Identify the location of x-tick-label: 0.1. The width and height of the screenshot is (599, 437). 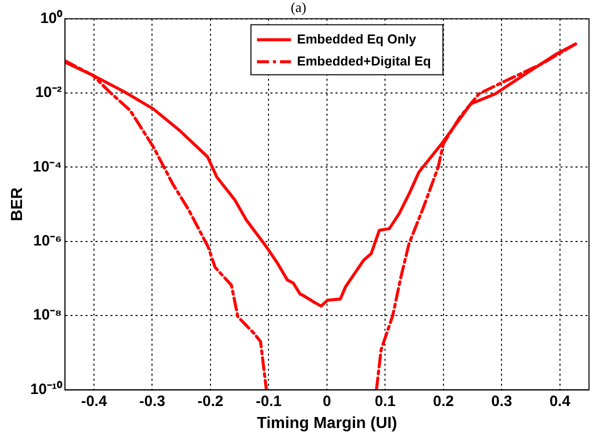
(385, 401).